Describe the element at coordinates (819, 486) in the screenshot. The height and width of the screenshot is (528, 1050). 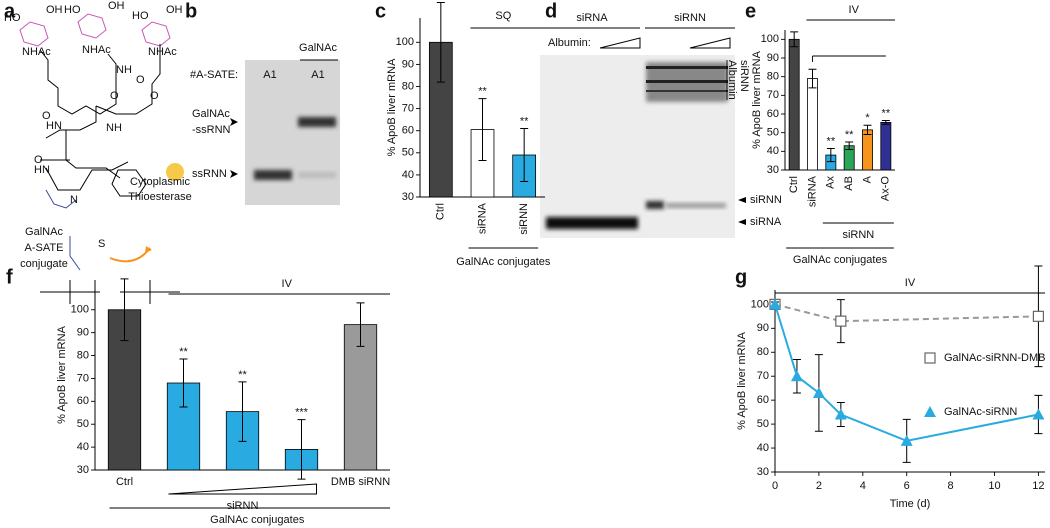
I see `x-tick-label: 2` at that location.